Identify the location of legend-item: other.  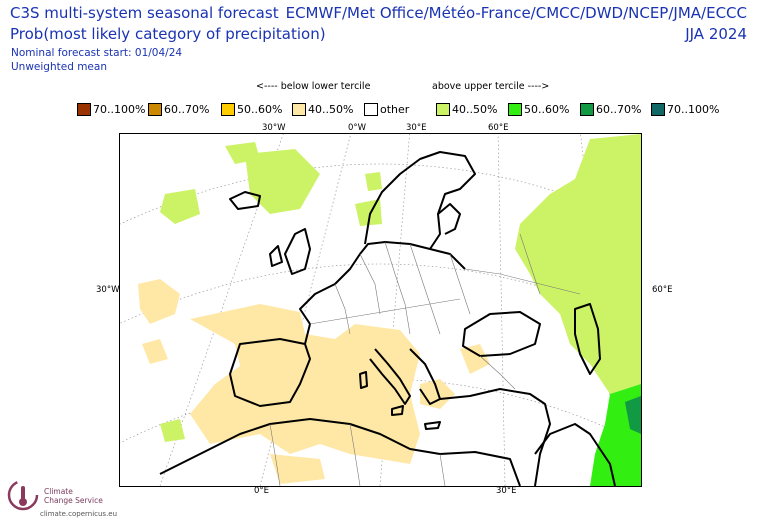
(386, 109).